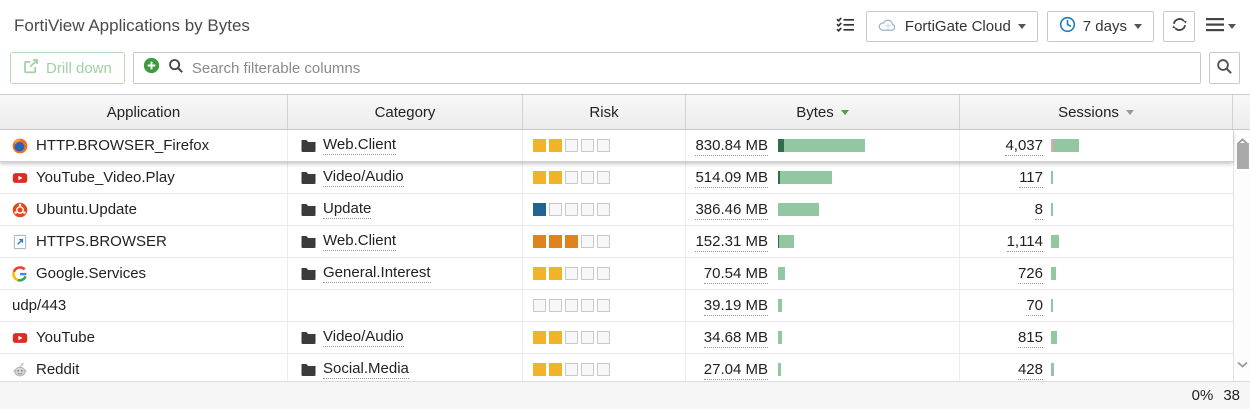  I want to click on column-header-sessions: Sessions, so click(1096, 112).